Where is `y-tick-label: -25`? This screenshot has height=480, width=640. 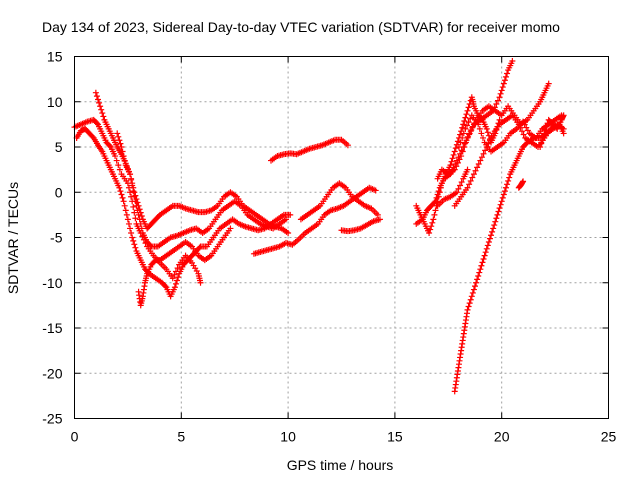
y-tick-label: -25 is located at coordinates (52, 419).